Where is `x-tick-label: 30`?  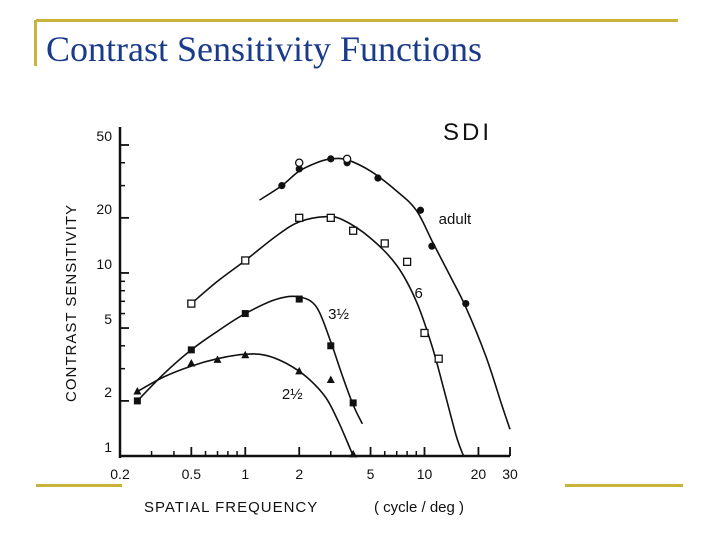
x-tick-label: 30 is located at coordinates (510, 474).